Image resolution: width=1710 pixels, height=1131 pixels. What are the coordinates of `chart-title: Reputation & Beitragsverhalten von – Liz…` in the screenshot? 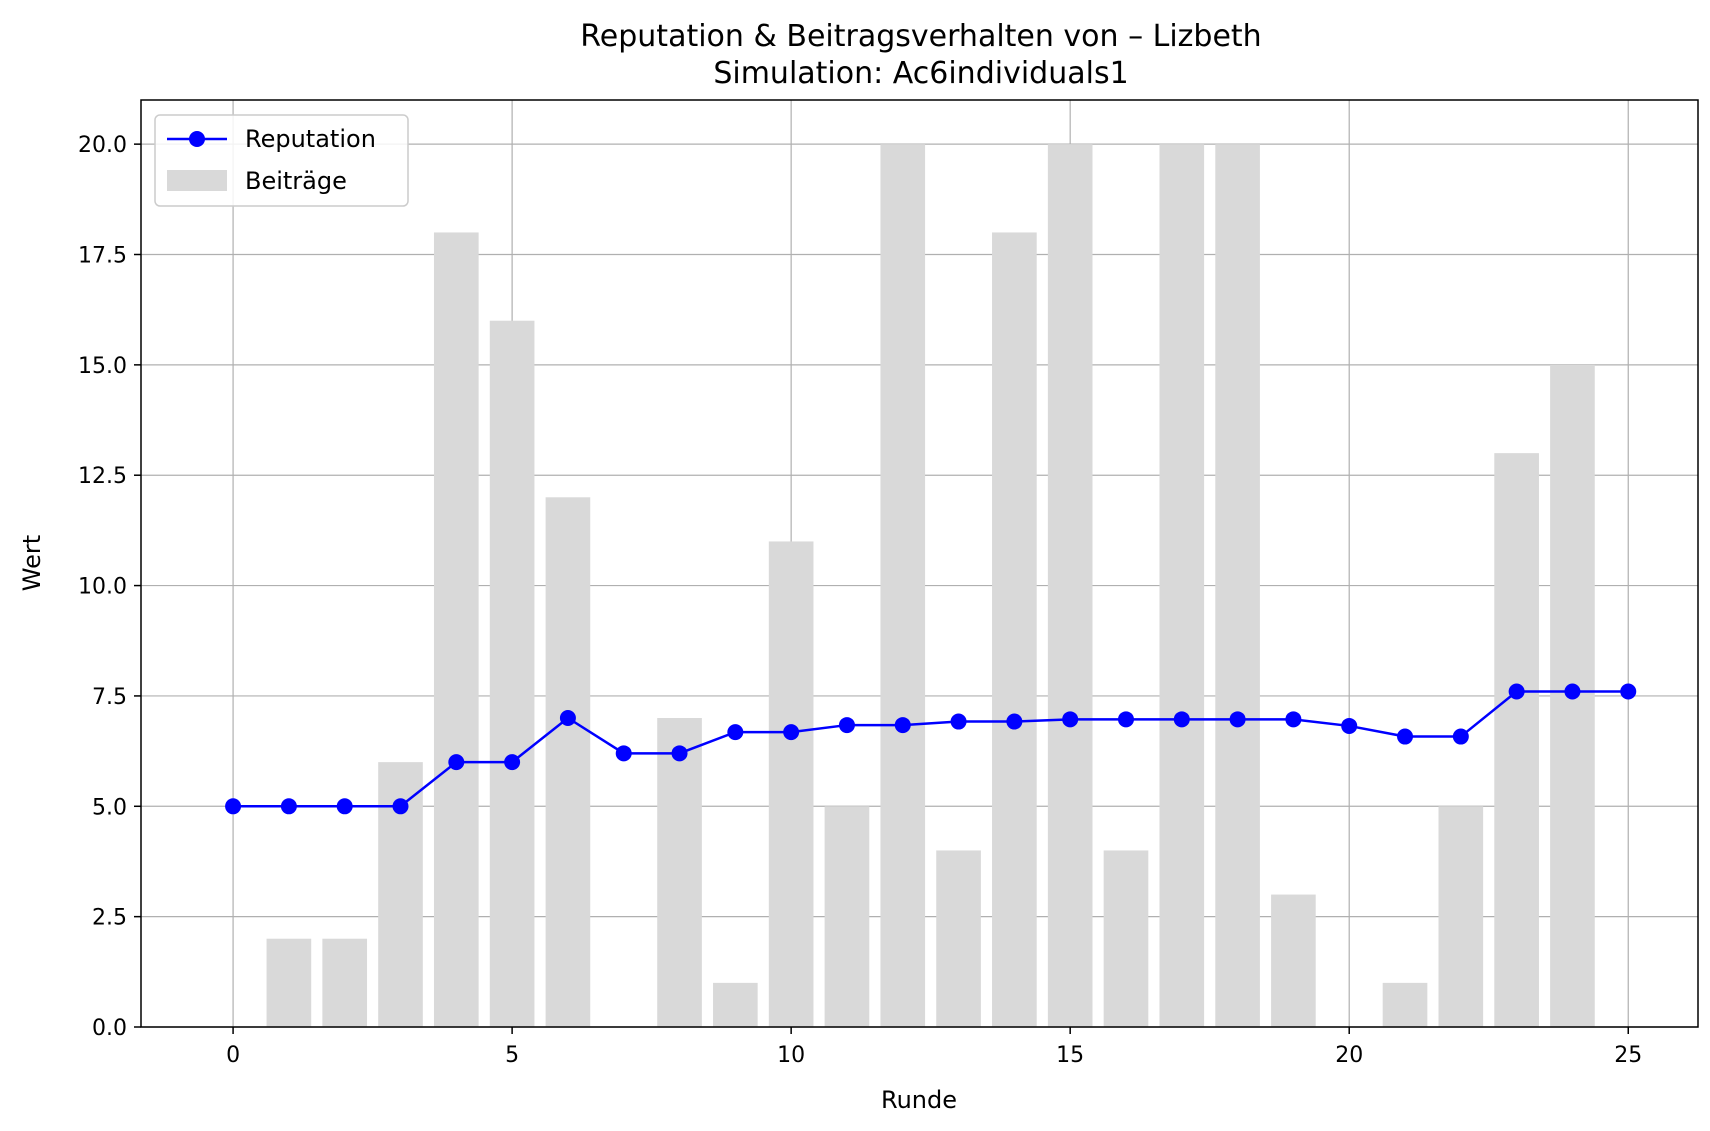 It's located at (920, 36).